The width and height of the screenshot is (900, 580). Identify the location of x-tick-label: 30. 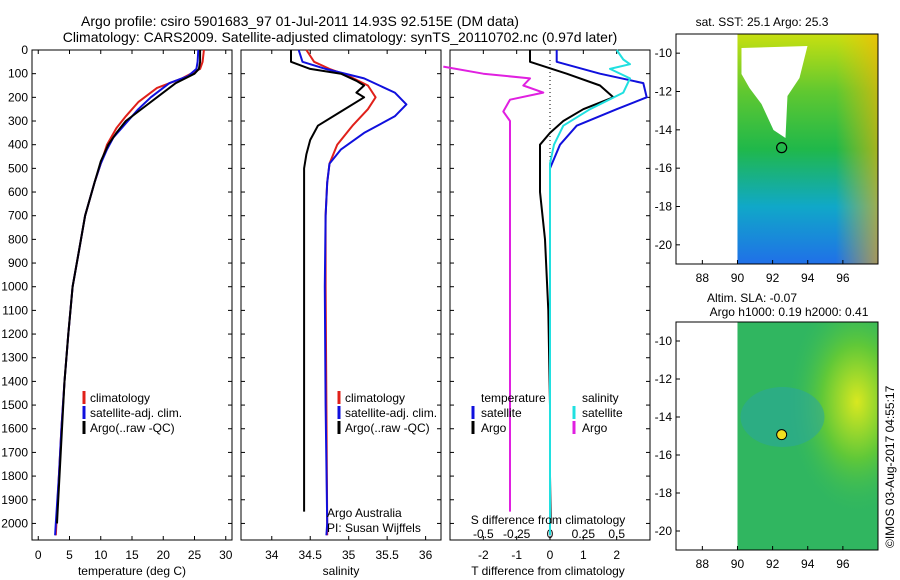
(226, 555).